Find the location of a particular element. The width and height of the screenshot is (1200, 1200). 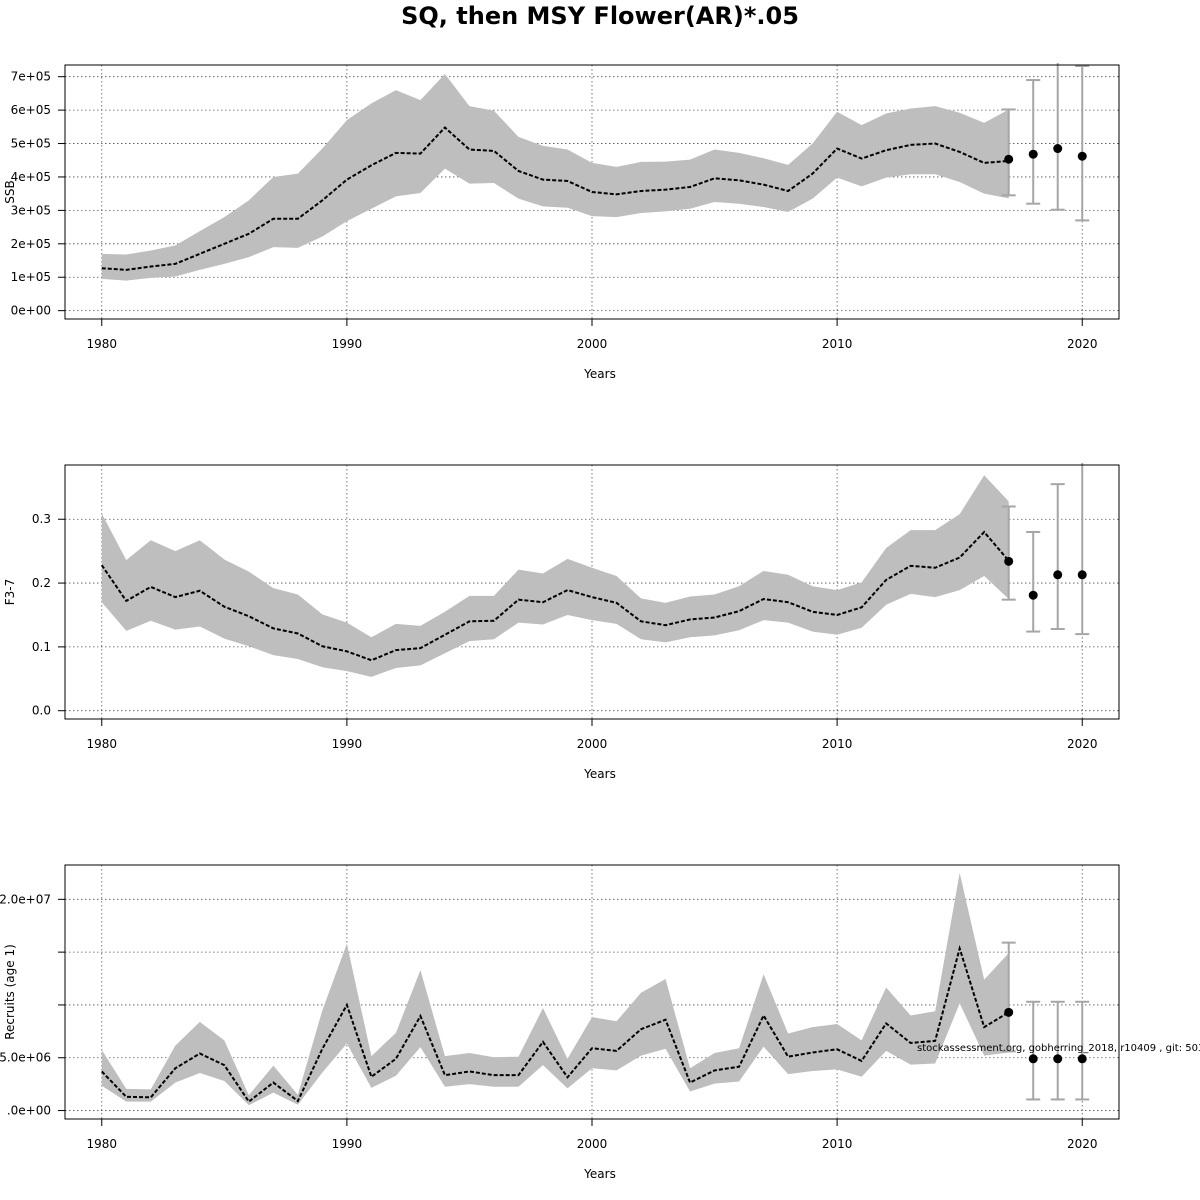

y-tick-label: 0.0 is located at coordinates (41, 711).